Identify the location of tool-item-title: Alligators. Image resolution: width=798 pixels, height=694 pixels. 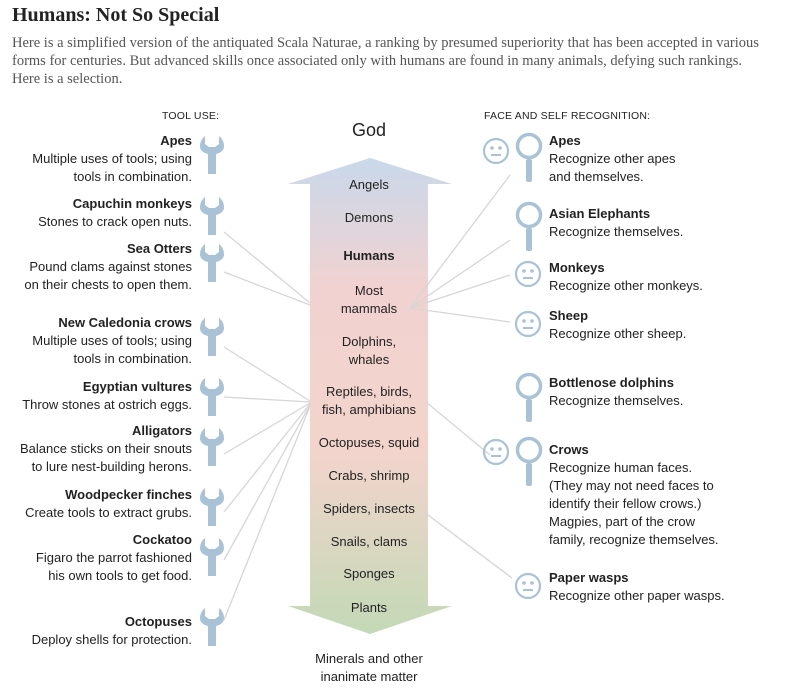
(162, 430).